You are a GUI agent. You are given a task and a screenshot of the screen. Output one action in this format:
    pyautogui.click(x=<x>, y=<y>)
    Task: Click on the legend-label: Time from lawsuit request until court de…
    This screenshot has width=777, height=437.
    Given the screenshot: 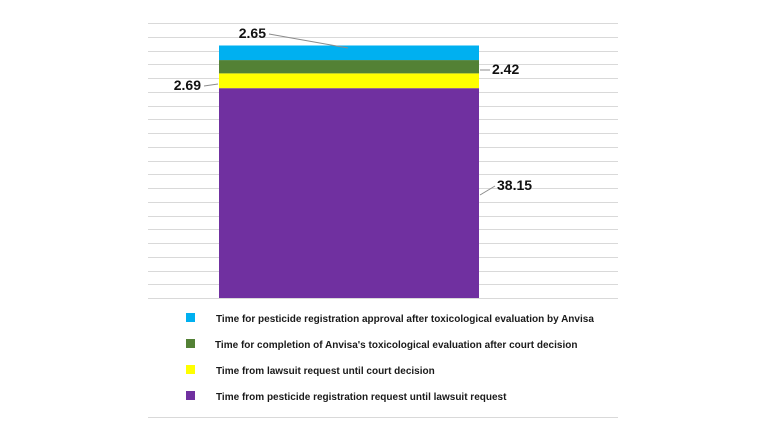 What is the action you would take?
    pyautogui.click(x=325, y=371)
    